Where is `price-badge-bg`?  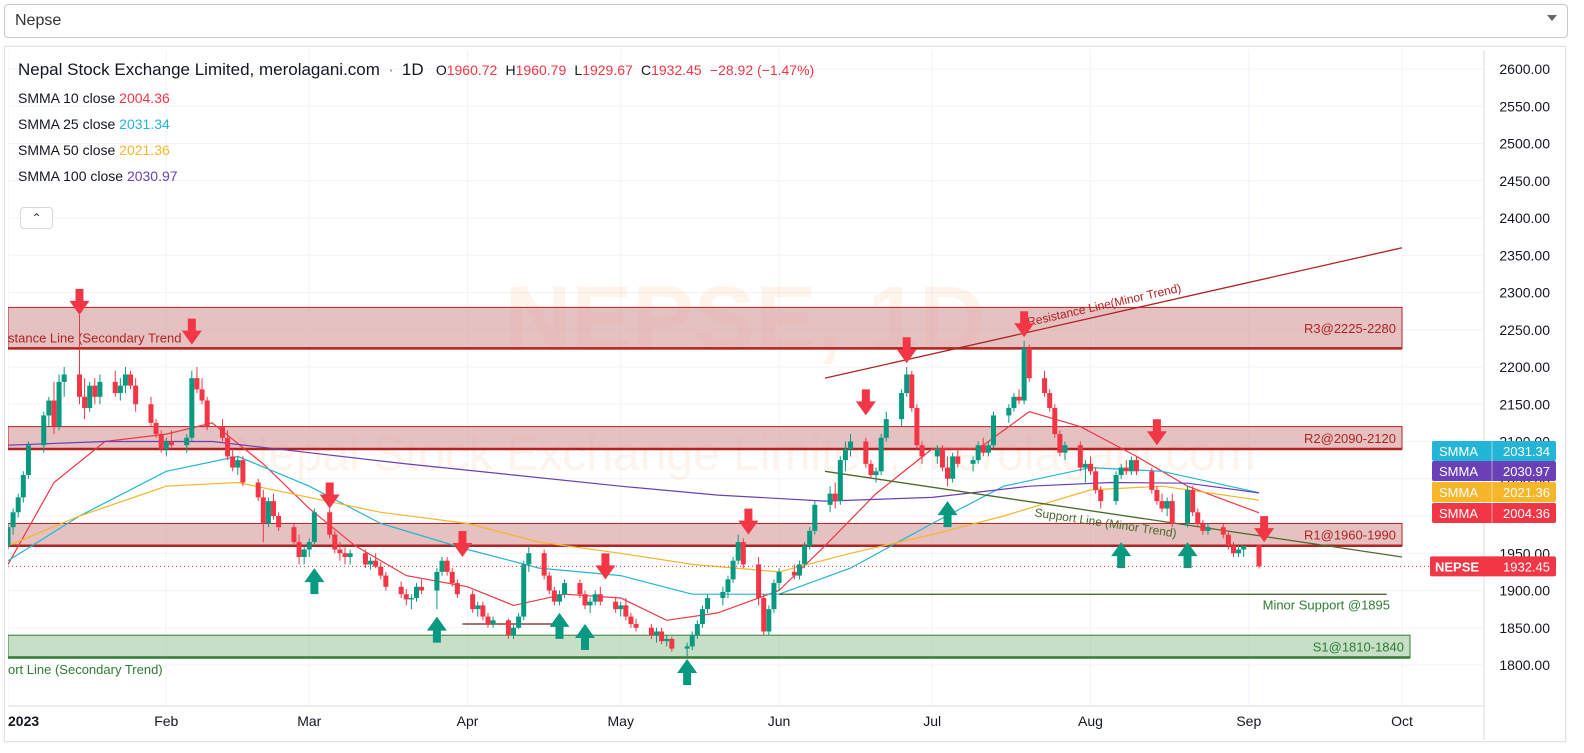 price-badge-bg is located at coordinates (1494, 492).